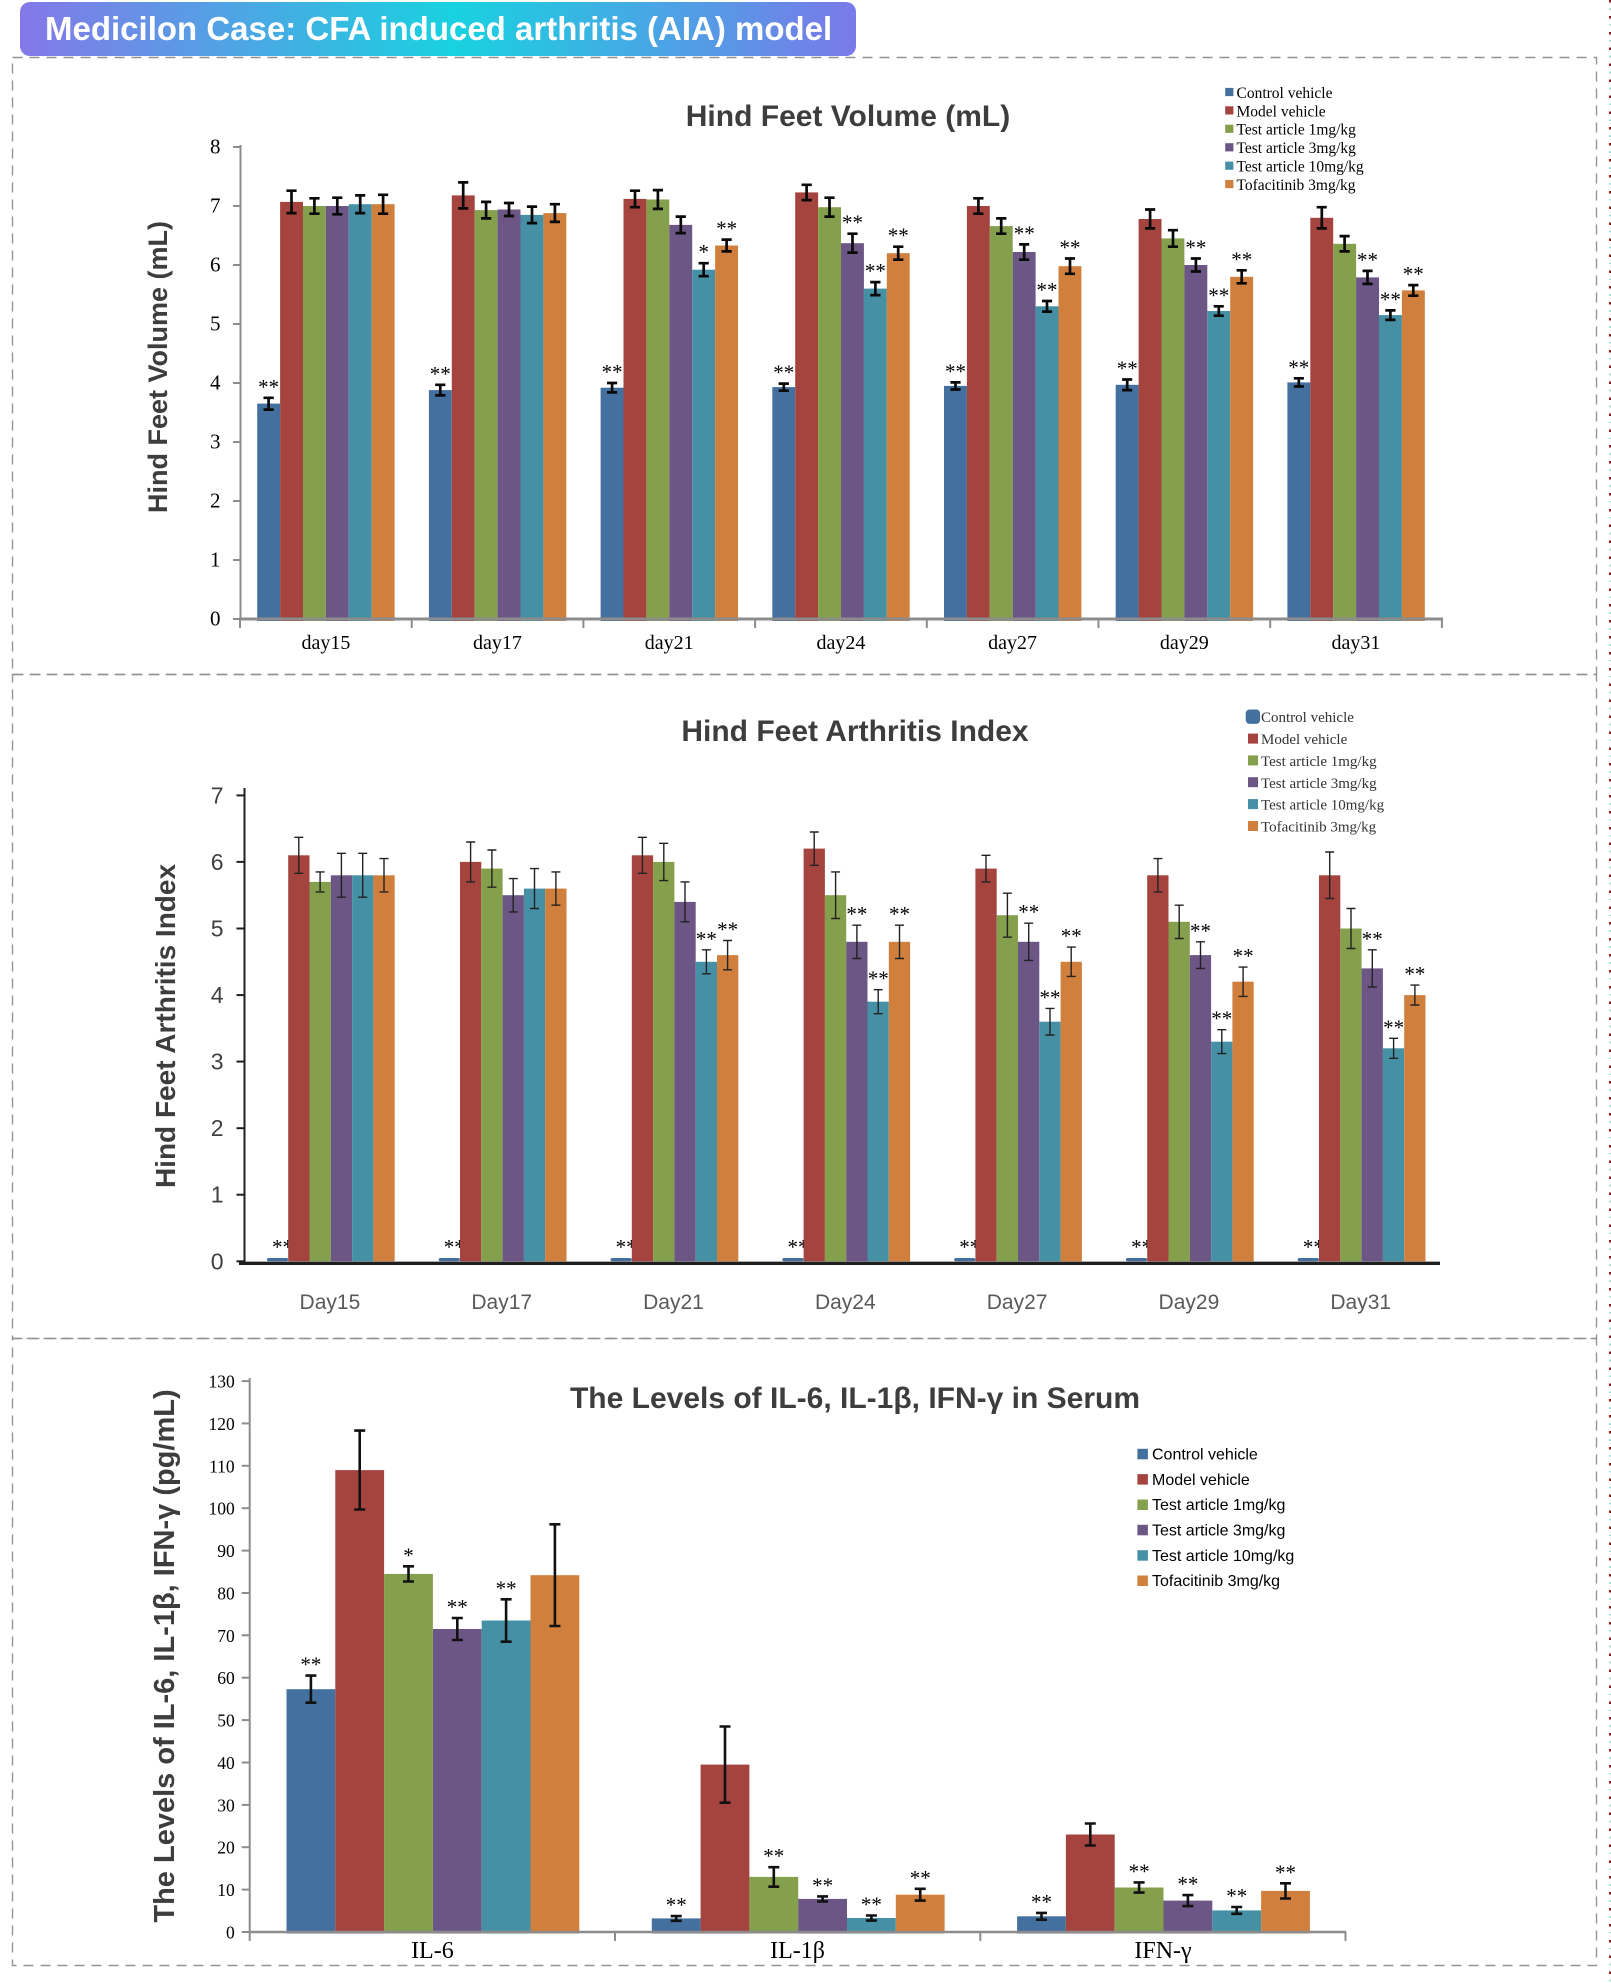 The height and width of the screenshot is (1983, 1611). What do you see at coordinates (165, 1655) in the screenshot?
I see `svg-text:The Levels of IL-6, IL-1β, IFN: The Levels of IL-6, IL-1β, IFN-γ (pg/mL)` at bounding box center [165, 1655].